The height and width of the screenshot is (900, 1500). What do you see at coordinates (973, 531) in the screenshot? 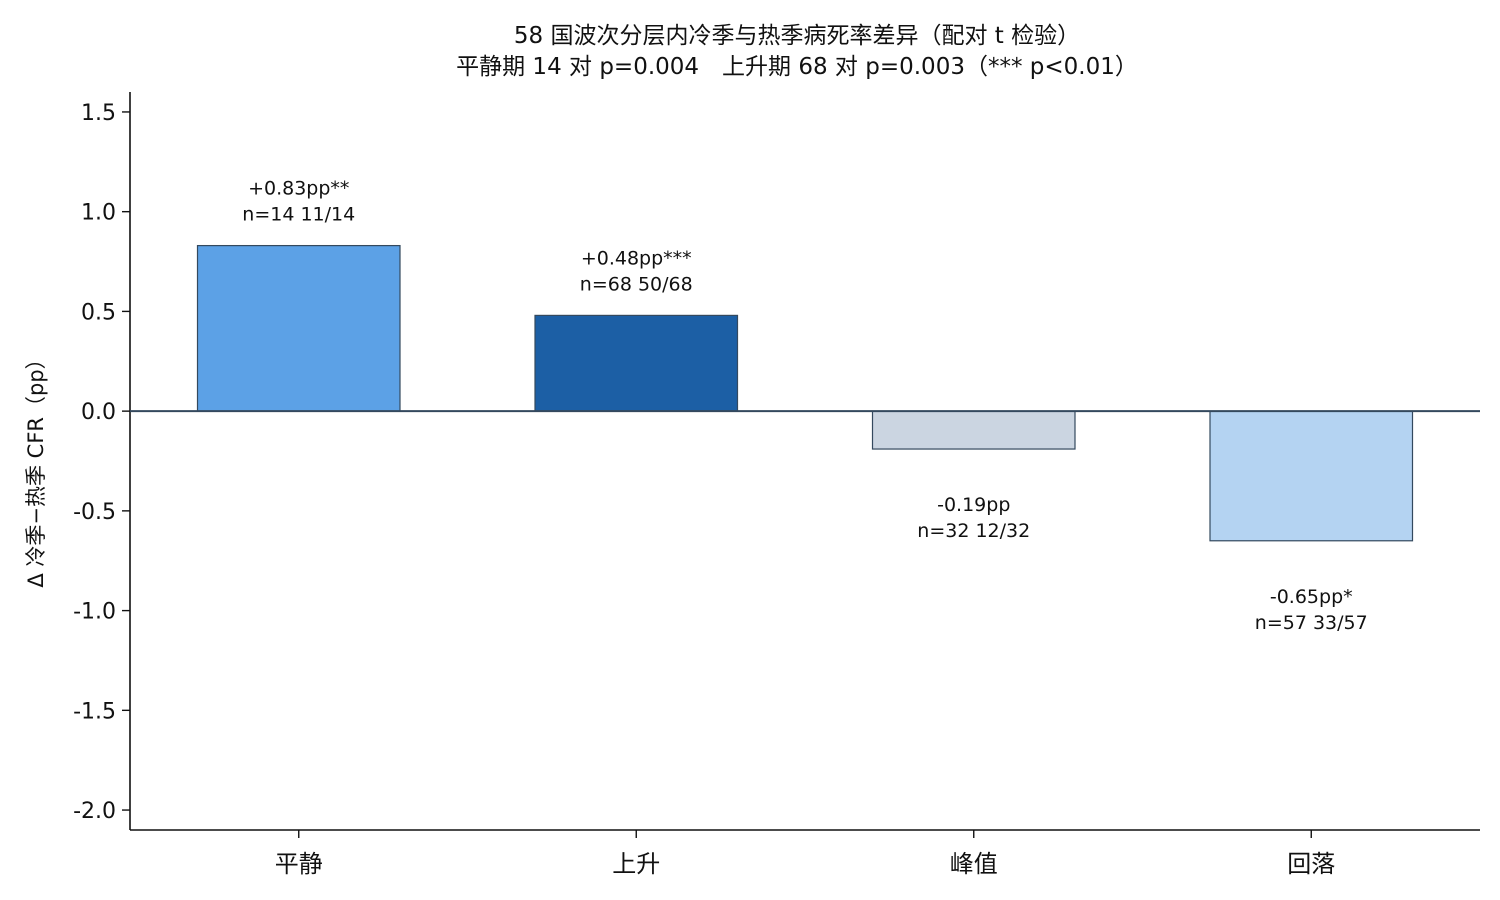
I see `data-label-count: n=32 12/32` at bounding box center [973, 531].